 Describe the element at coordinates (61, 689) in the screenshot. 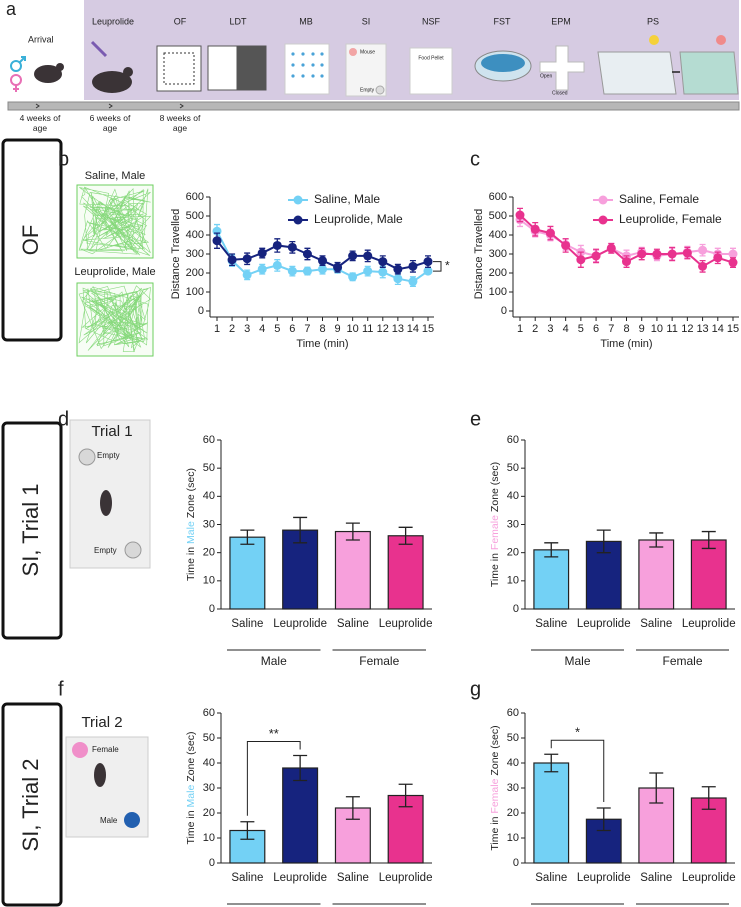

I see `panel-label: f` at that location.